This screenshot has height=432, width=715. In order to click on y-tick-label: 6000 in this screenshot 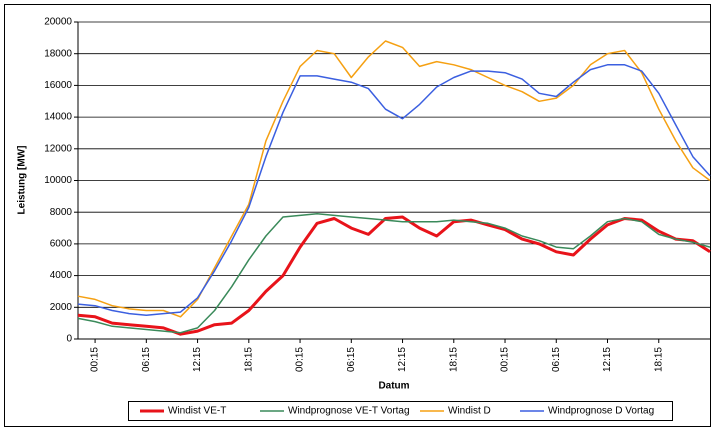, I will do `click(61, 244)`.